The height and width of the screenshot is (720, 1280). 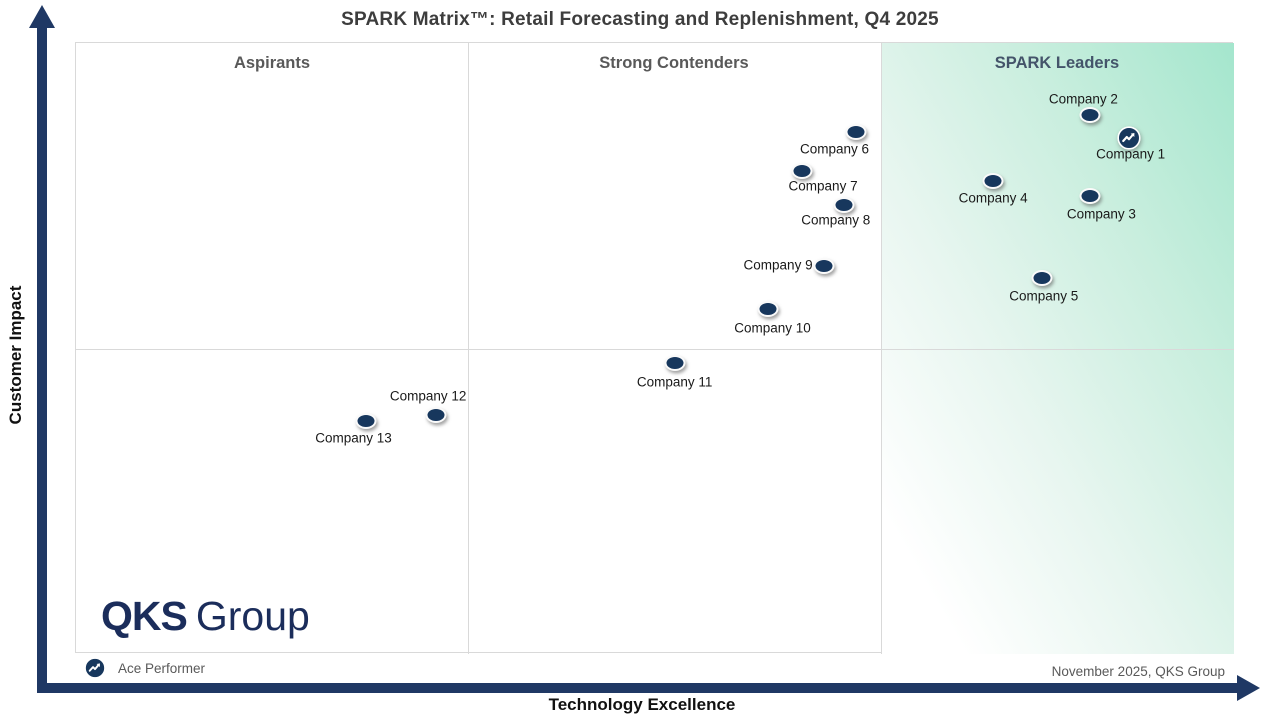 I want to click on x-axis-line, so click(x=637, y=688).